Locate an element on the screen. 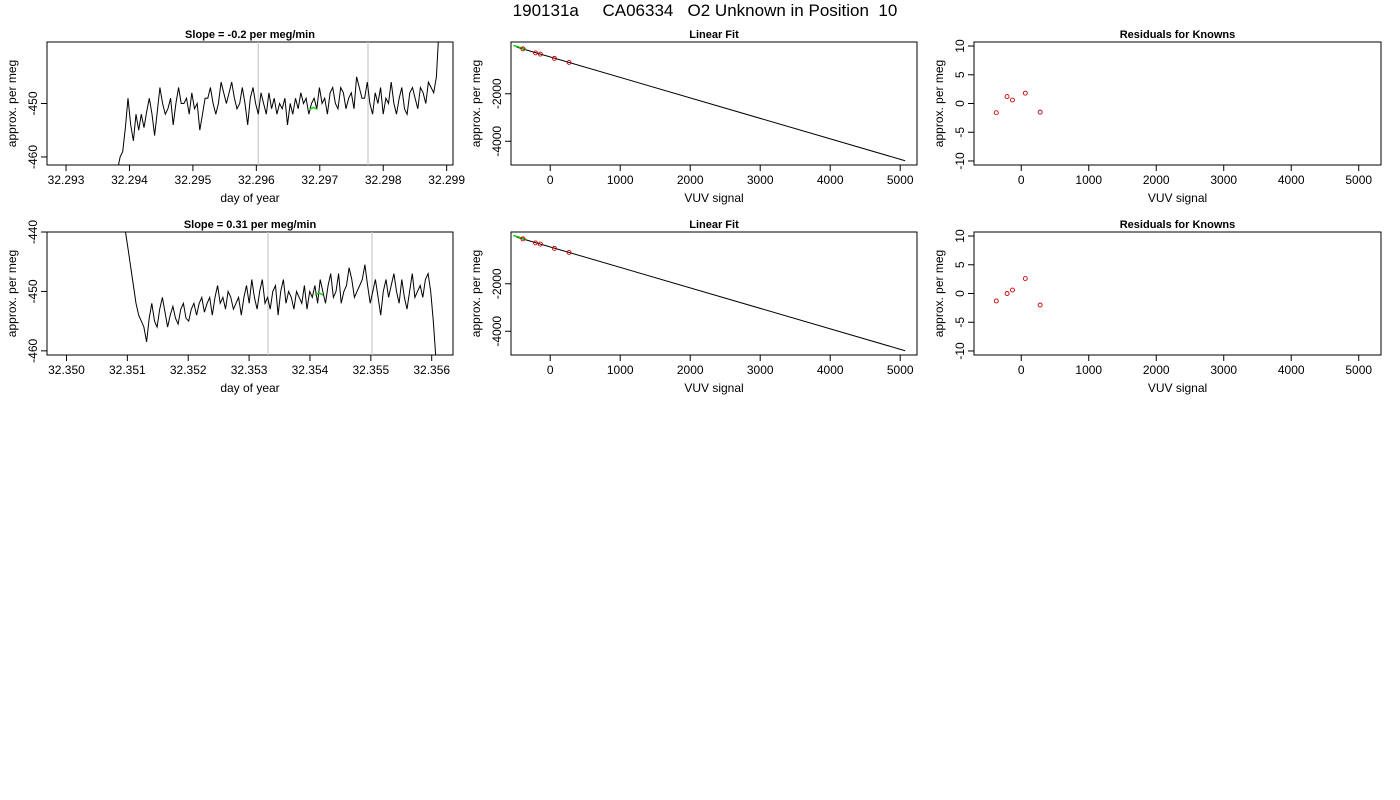 This screenshot has height=800, width=1400. x-tick-label: 32.298 is located at coordinates (383, 180).